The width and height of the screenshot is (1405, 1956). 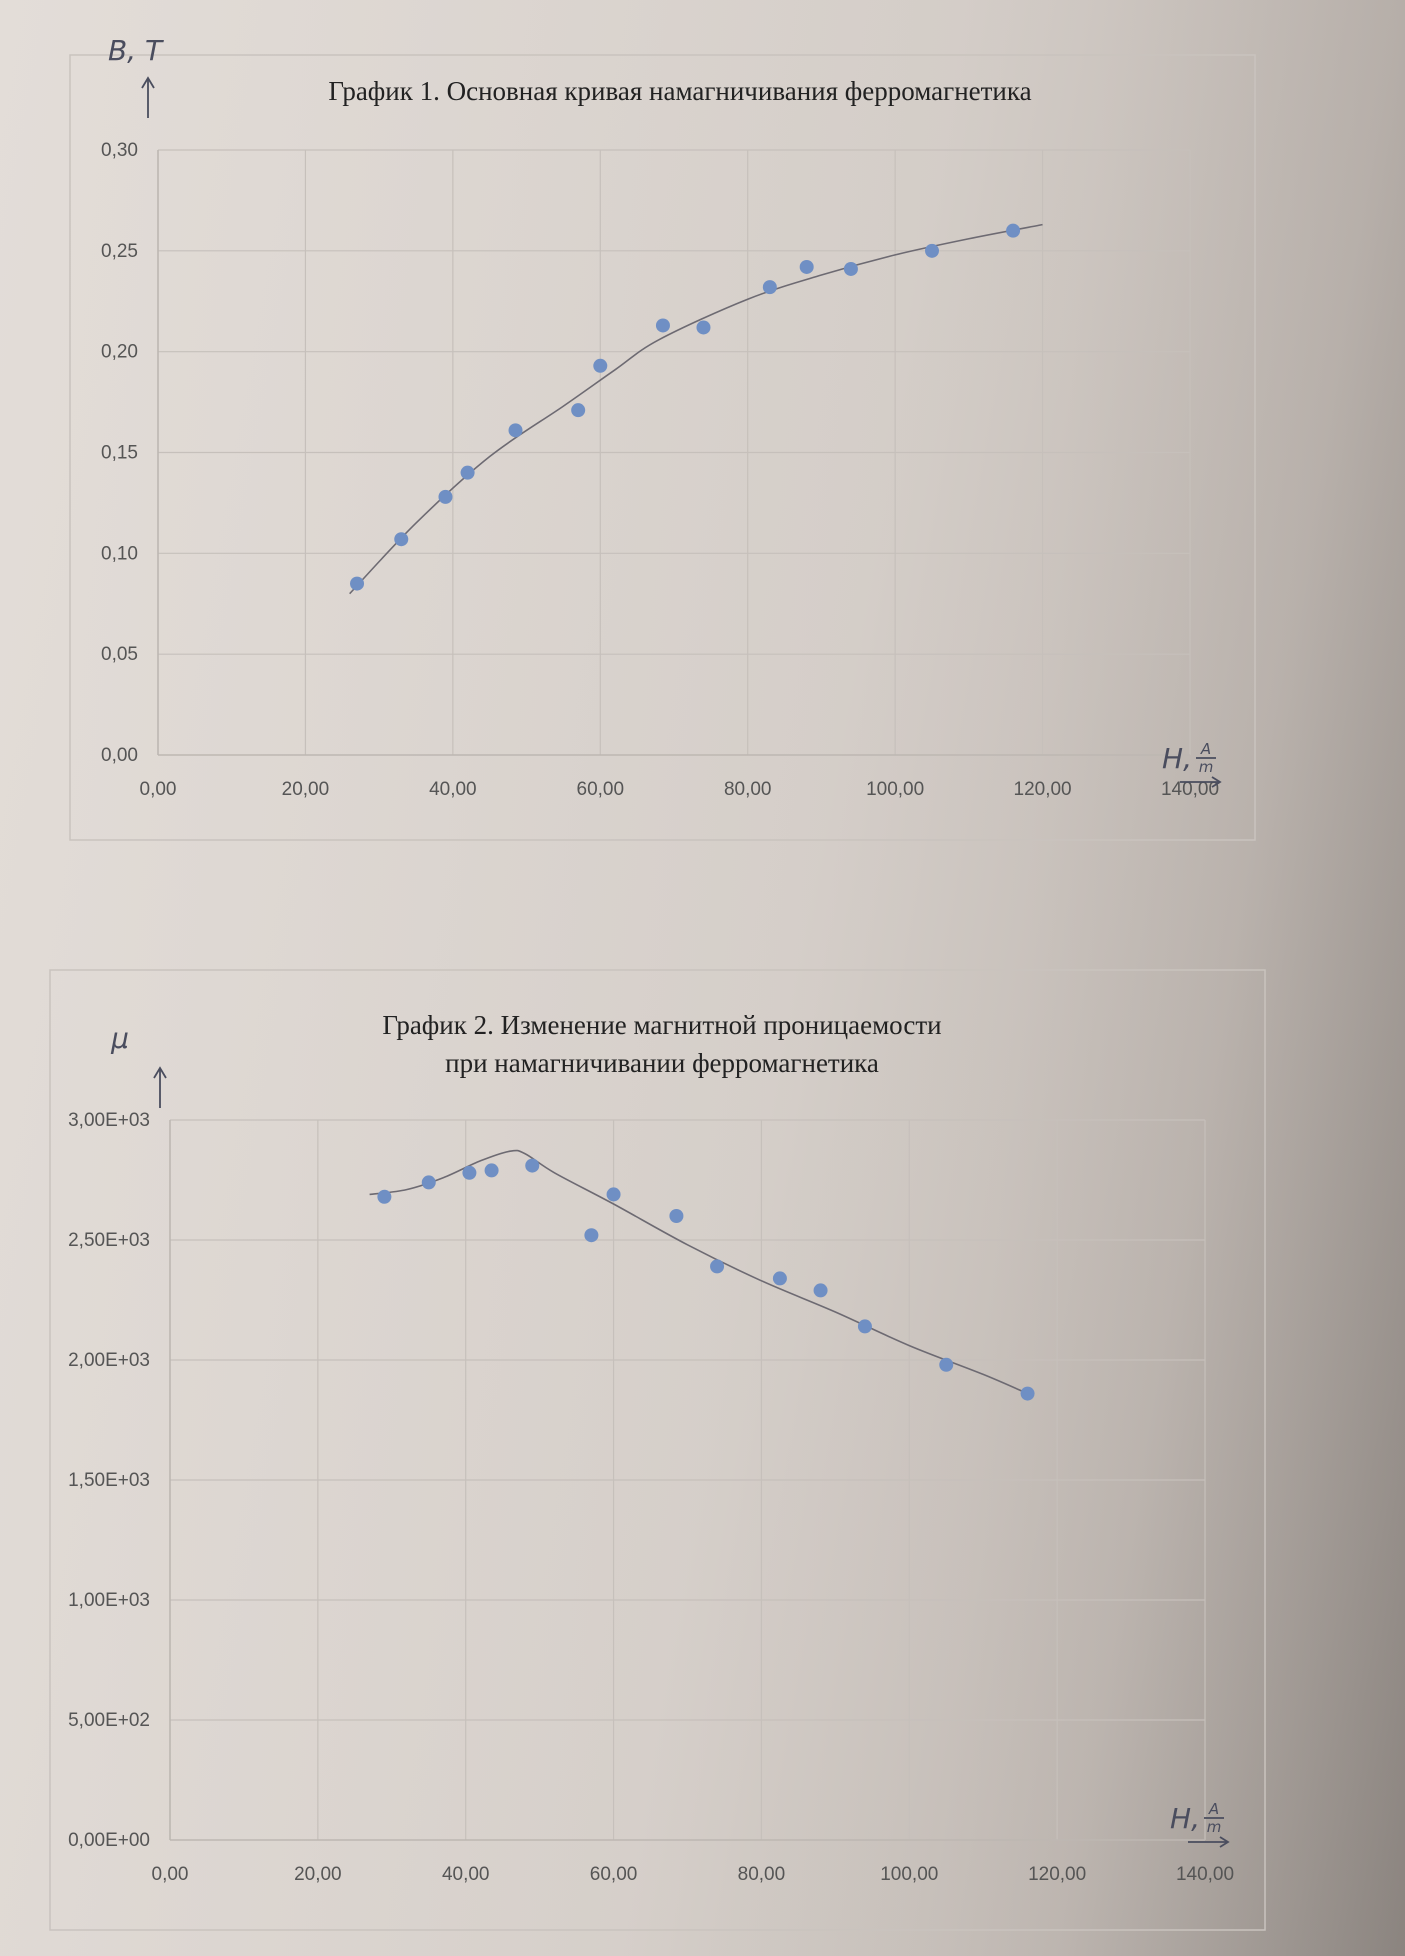 I want to click on y-tick-label: 2,50E+03, so click(x=109, y=1240).